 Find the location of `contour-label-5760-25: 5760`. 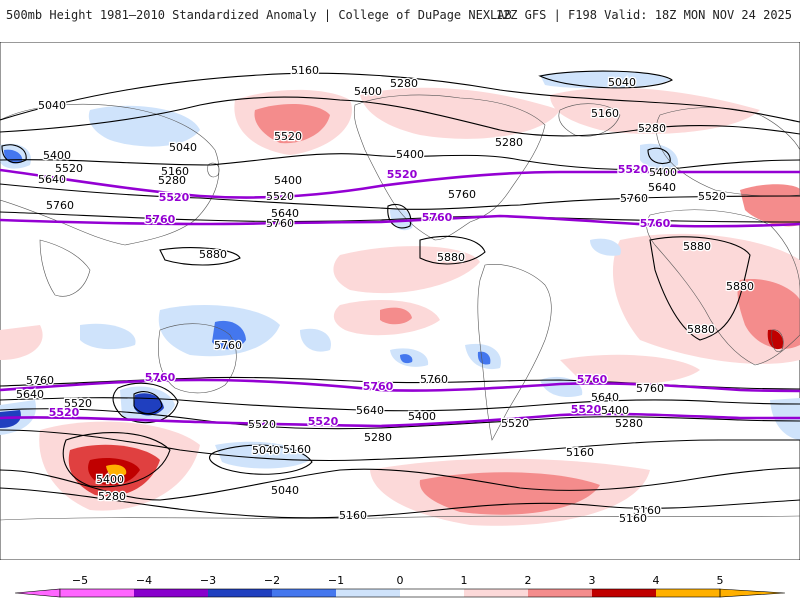

contour-label-5760-25: 5760 is located at coordinates (280, 223).